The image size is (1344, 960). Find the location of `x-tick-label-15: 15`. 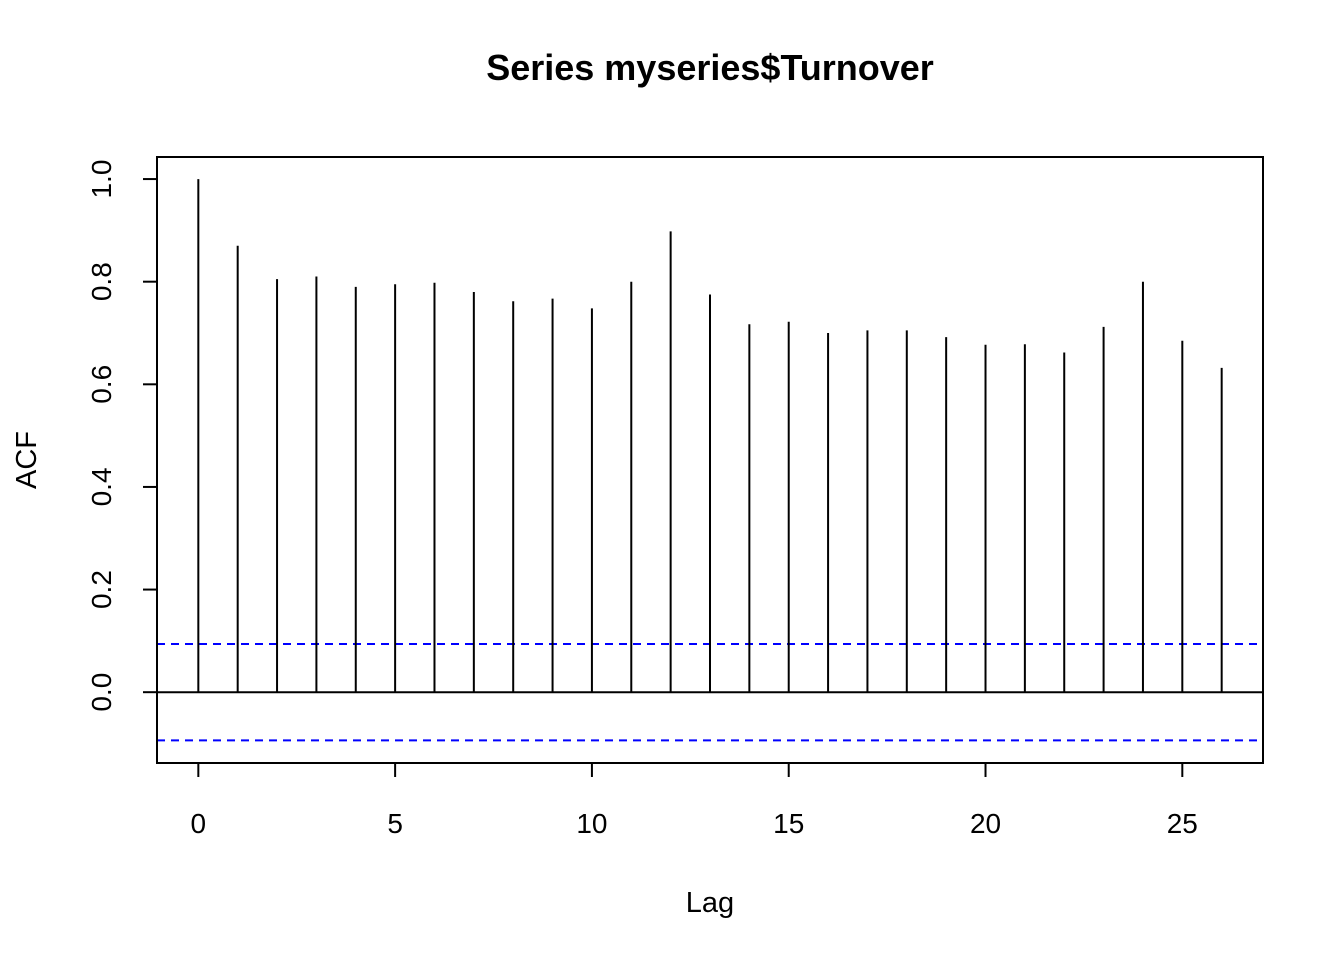

x-tick-label-15: 15 is located at coordinates (788, 823).